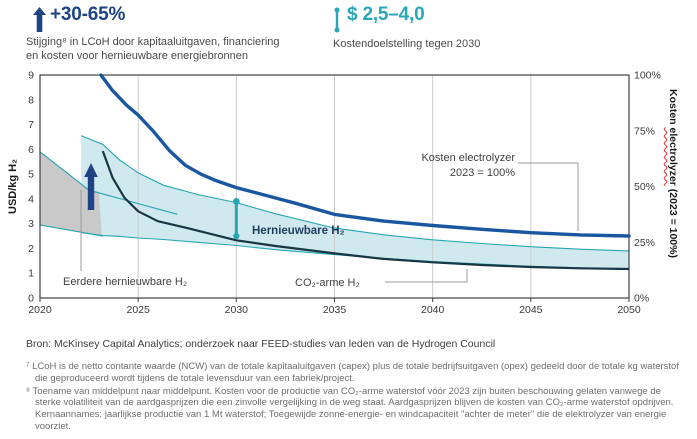 This screenshot has width=697, height=439. I want to click on y-right-tick-label-100: 100%, so click(647, 76).